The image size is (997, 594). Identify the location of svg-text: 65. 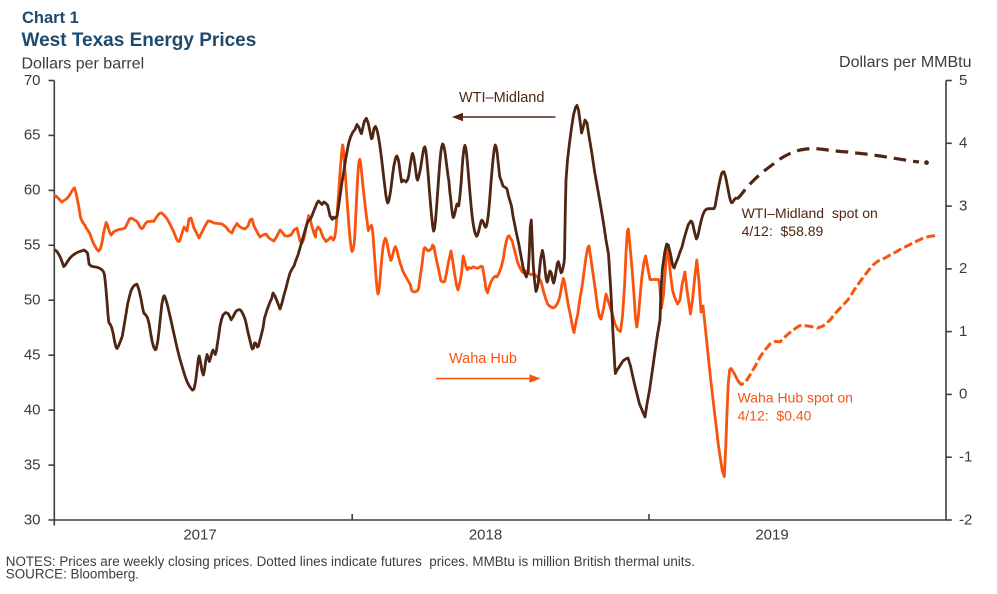
(32, 135).